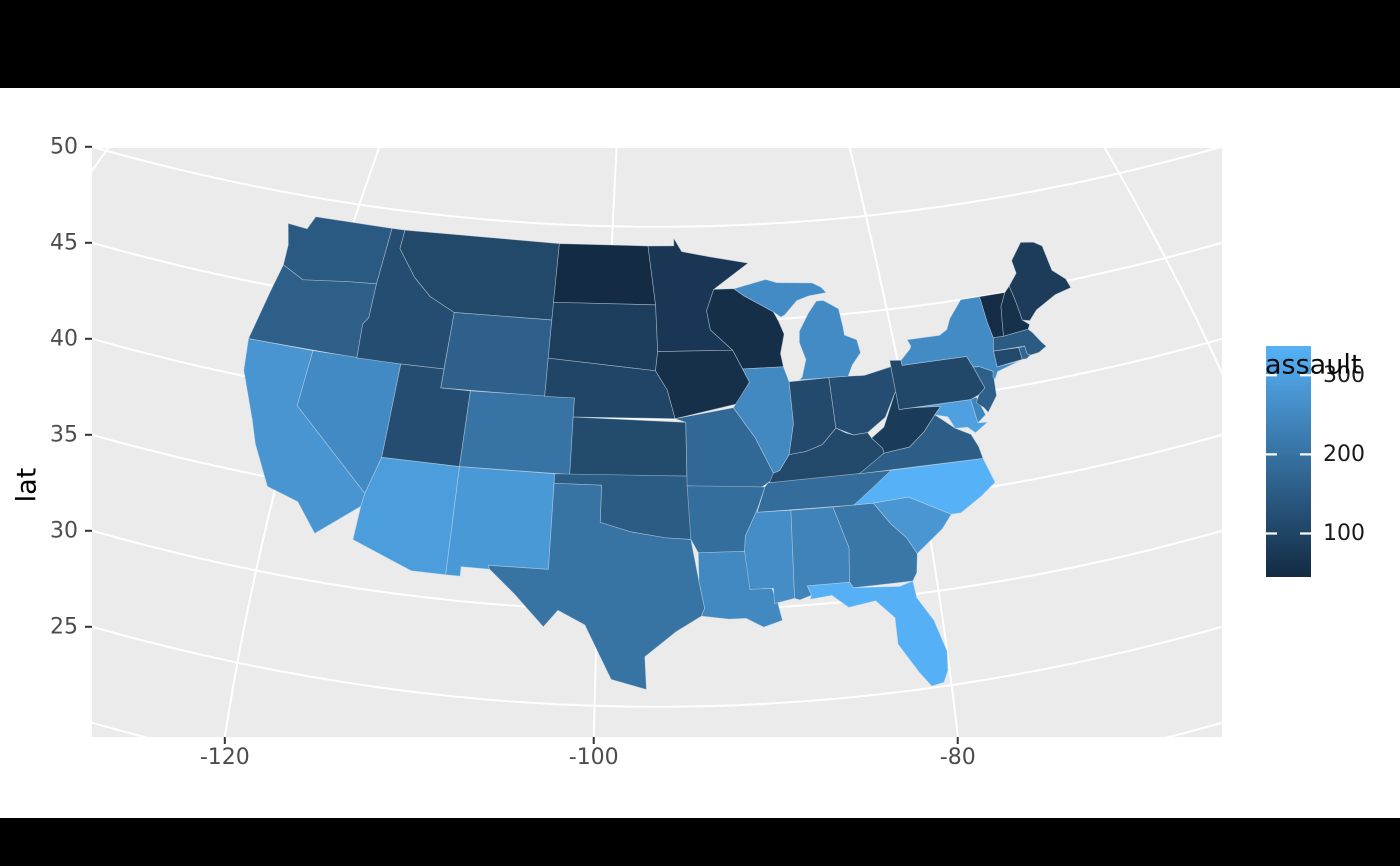 This screenshot has width=1400, height=866. What do you see at coordinates (1288, 461) in the screenshot?
I see `legend-gradient-bar` at bounding box center [1288, 461].